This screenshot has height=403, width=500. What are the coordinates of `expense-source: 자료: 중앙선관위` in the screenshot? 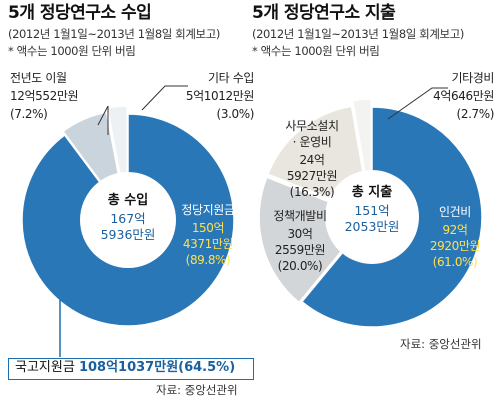 It's located at (441, 344).